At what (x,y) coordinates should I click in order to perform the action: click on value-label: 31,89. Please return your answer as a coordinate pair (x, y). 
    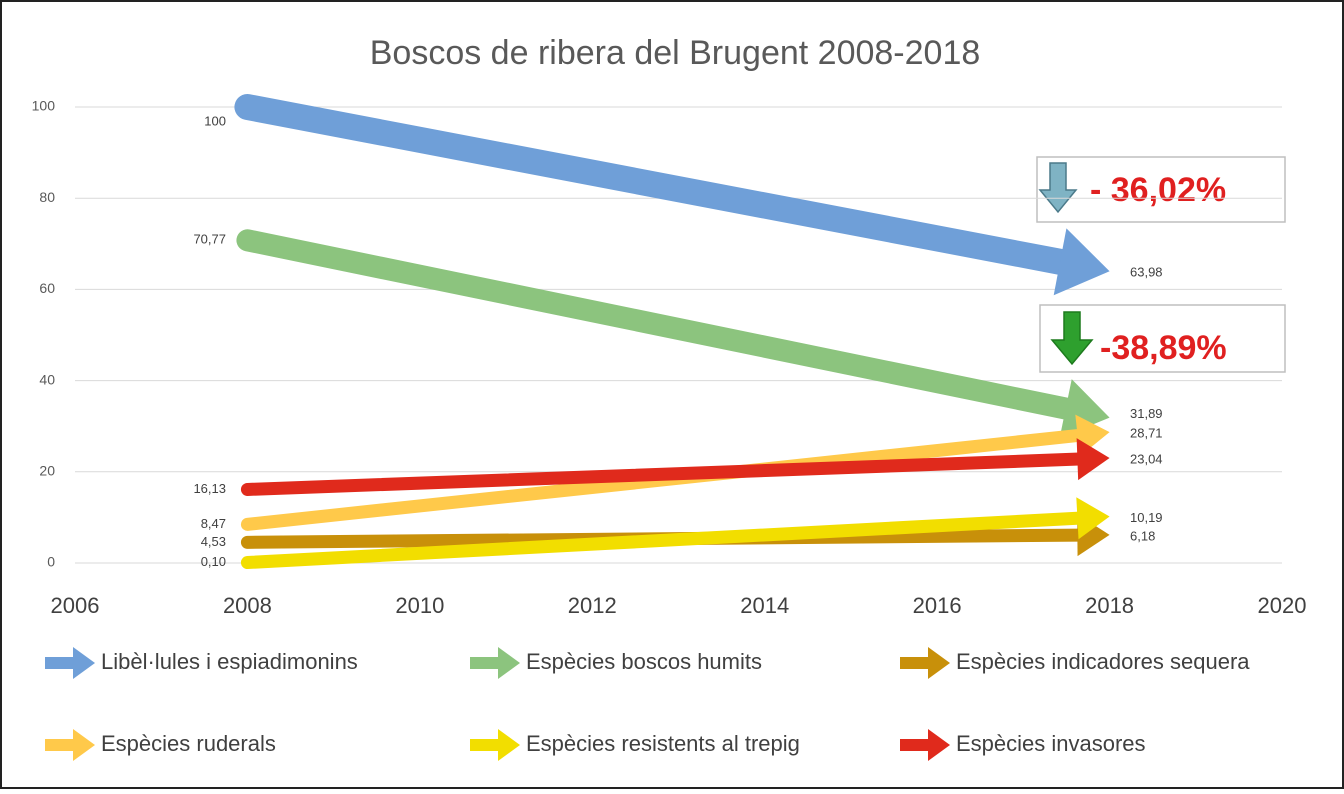
    Looking at the image, I should click on (1146, 413).